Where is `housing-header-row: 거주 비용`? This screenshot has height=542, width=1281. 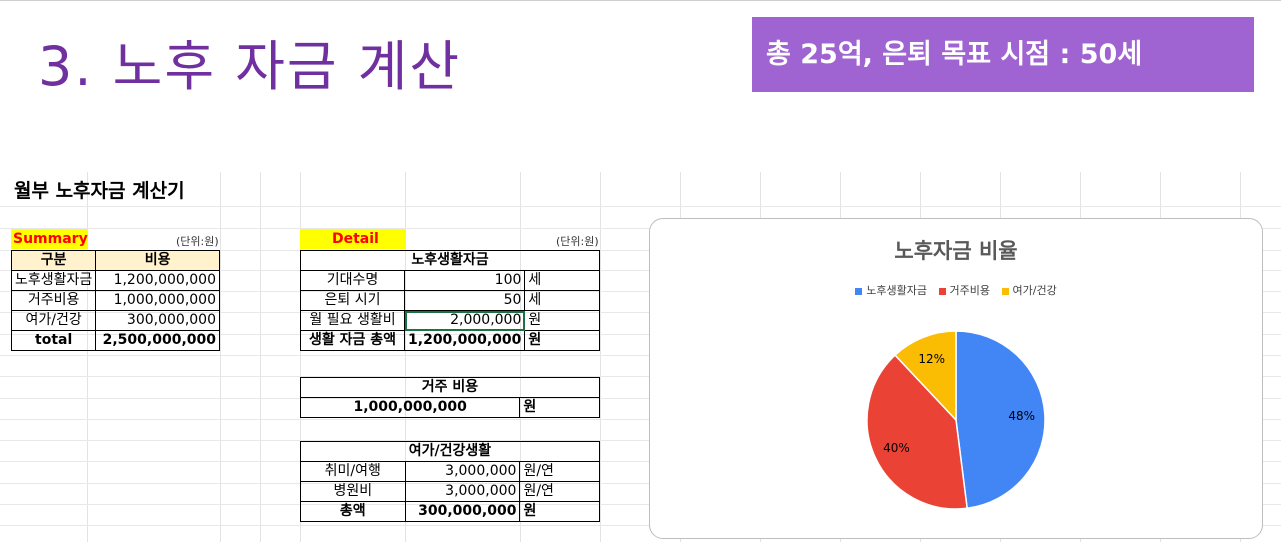
housing-header-row: 거주 비용 is located at coordinates (450, 387).